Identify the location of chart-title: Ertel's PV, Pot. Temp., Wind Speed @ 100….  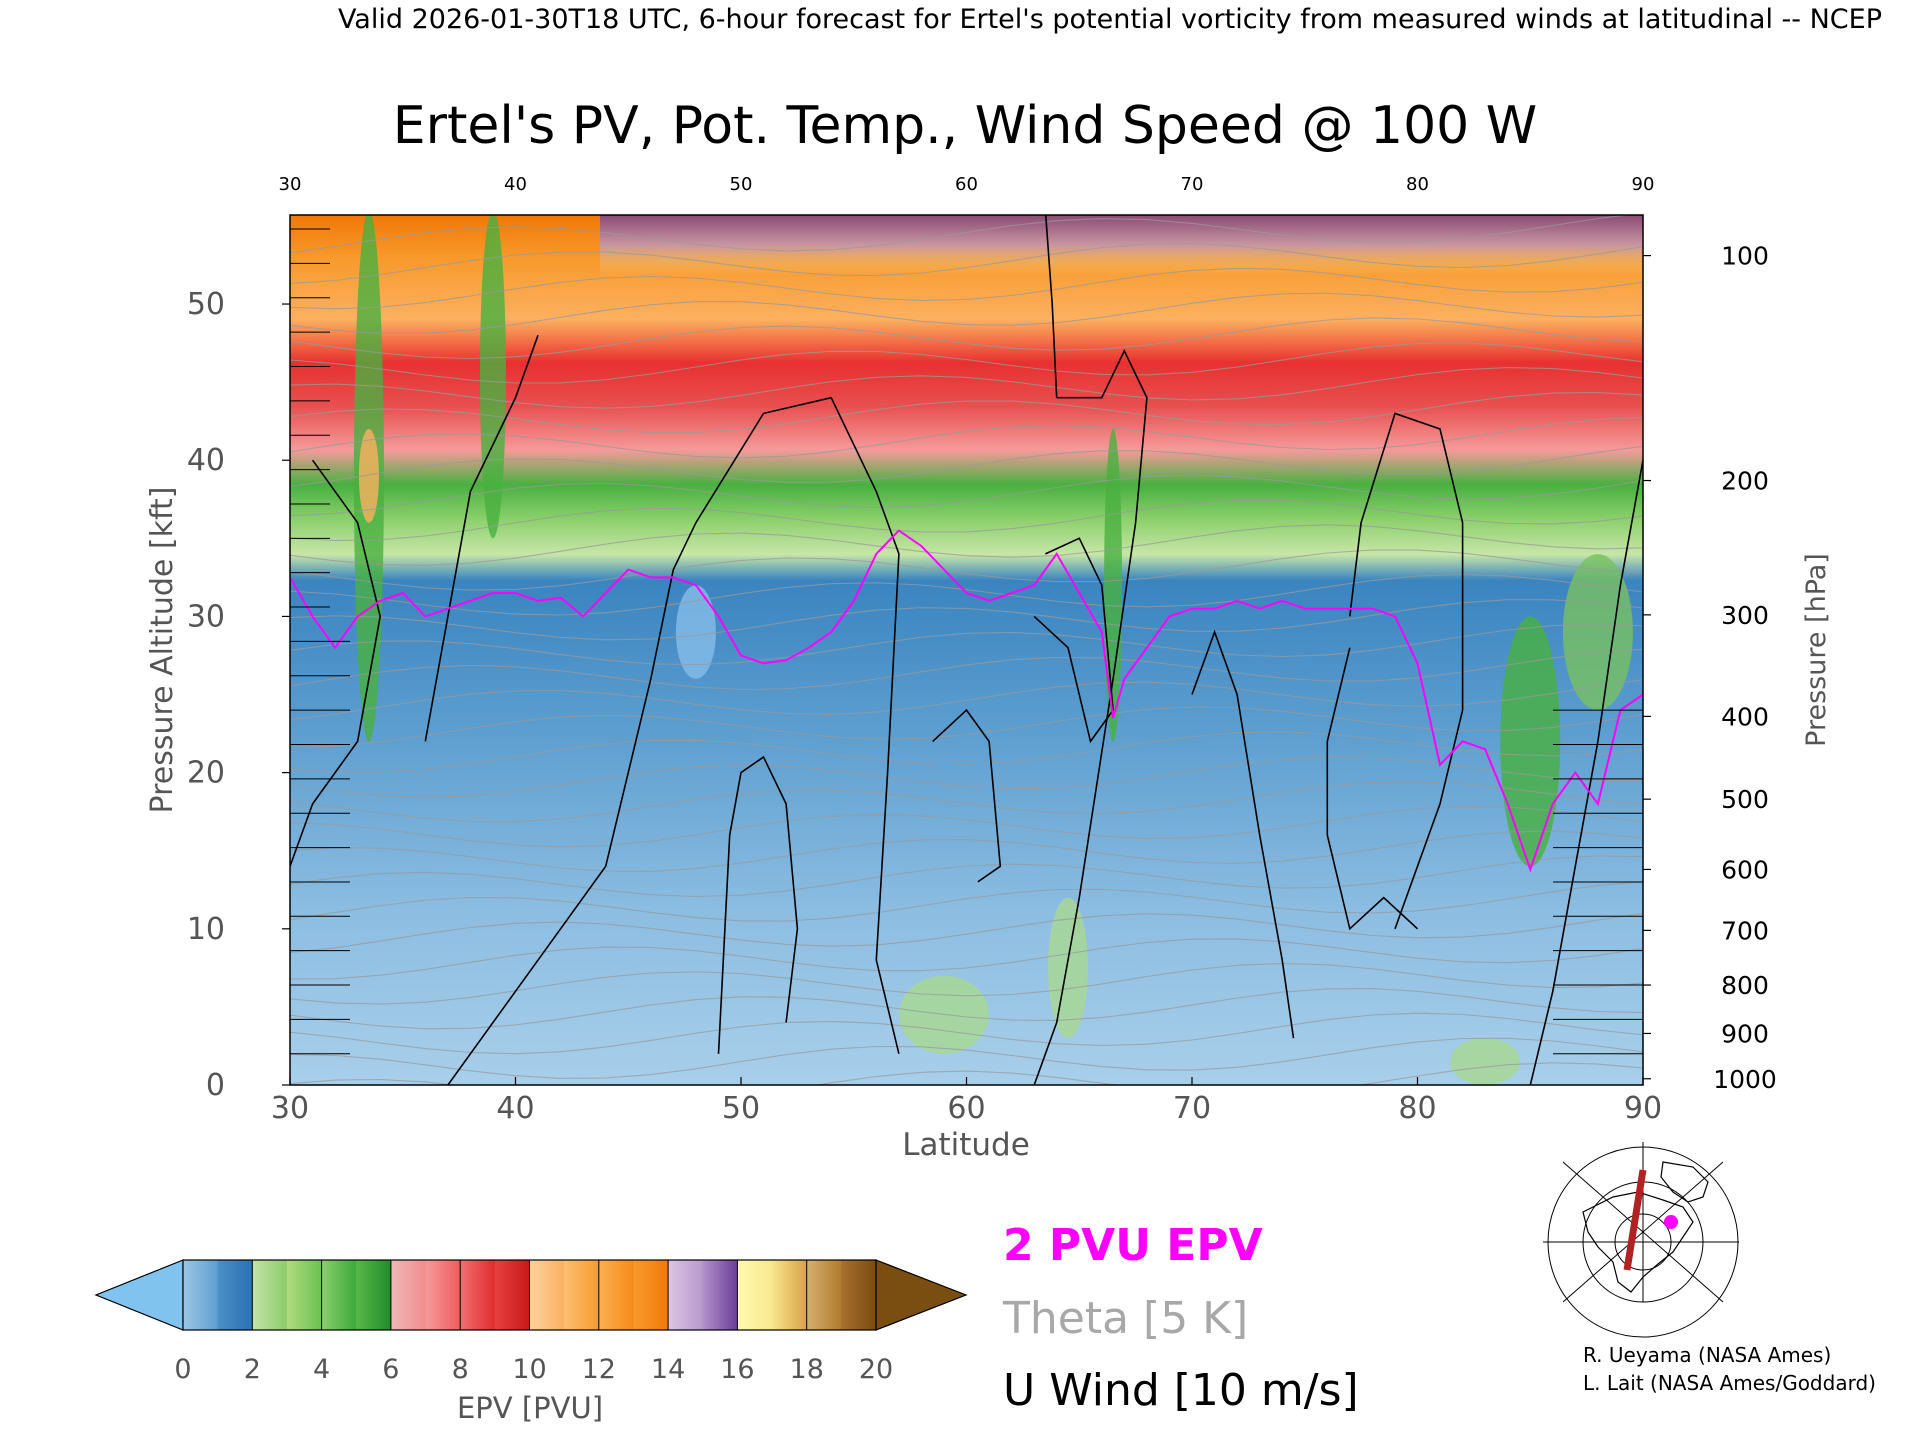
(965, 126).